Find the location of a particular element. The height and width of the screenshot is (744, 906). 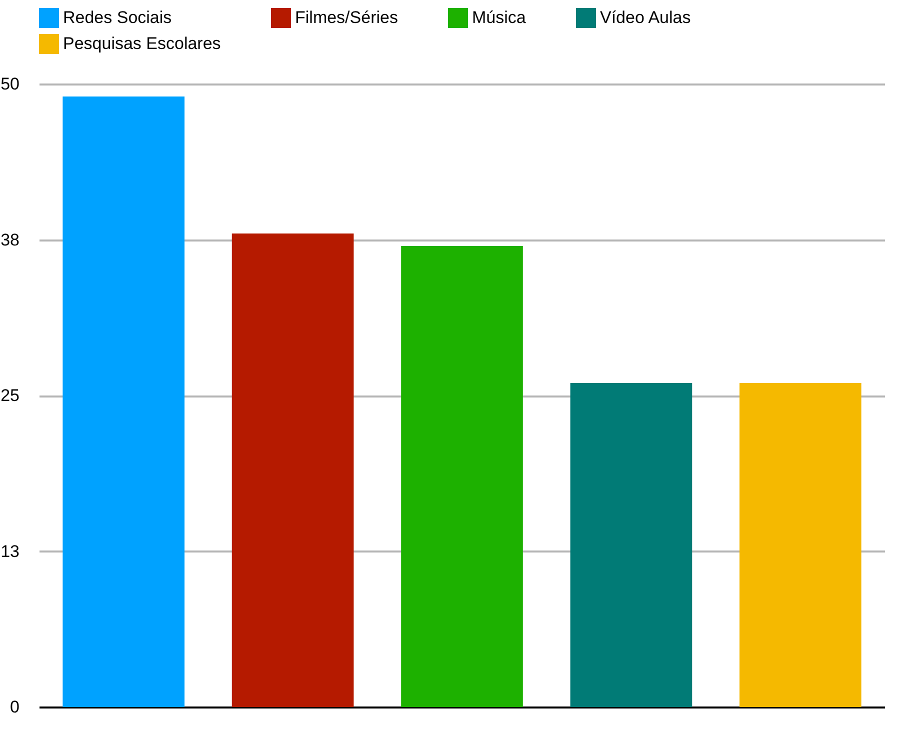

y-tick-label: 50 is located at coordinates (10, 84).